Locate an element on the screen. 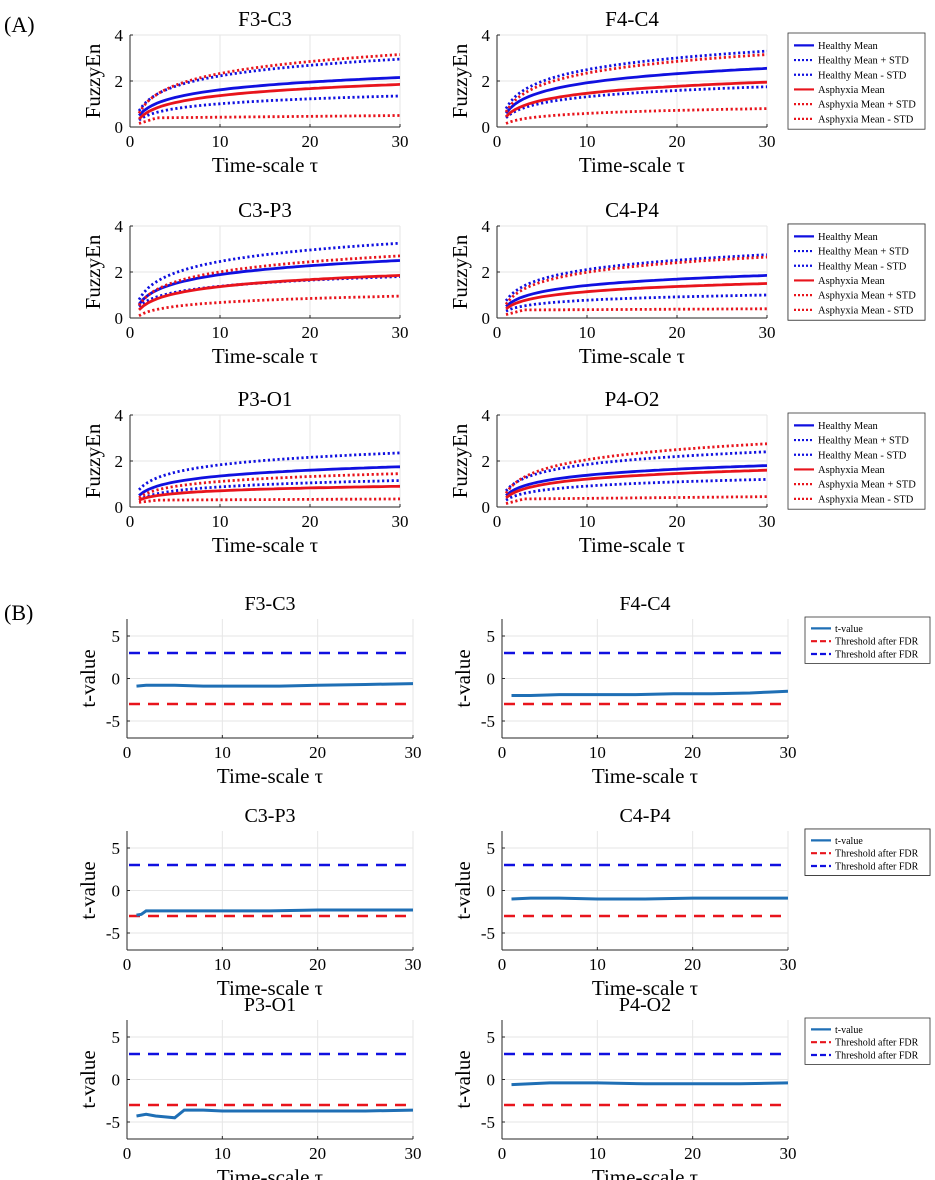 The height and width of the screenshot is (1180, 935). chart-title: F4-C4 is located at coordinates (644, 604).